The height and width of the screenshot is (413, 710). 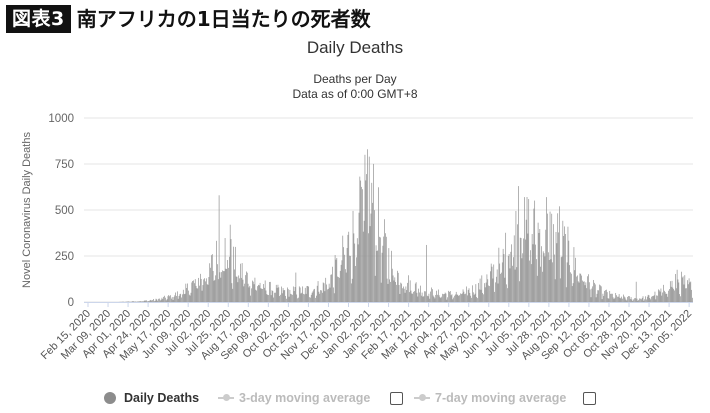 What do you see at coordinates (38, 19) in the screenshot?
I see `figure-tag: 図表3` at bounding box center [38, 19].